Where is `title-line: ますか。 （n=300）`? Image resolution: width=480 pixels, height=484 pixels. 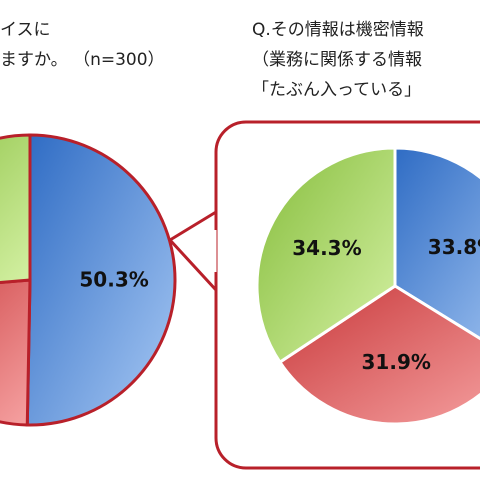
title-line: ますか。 （n=300） is located at coordinates (82, 60).